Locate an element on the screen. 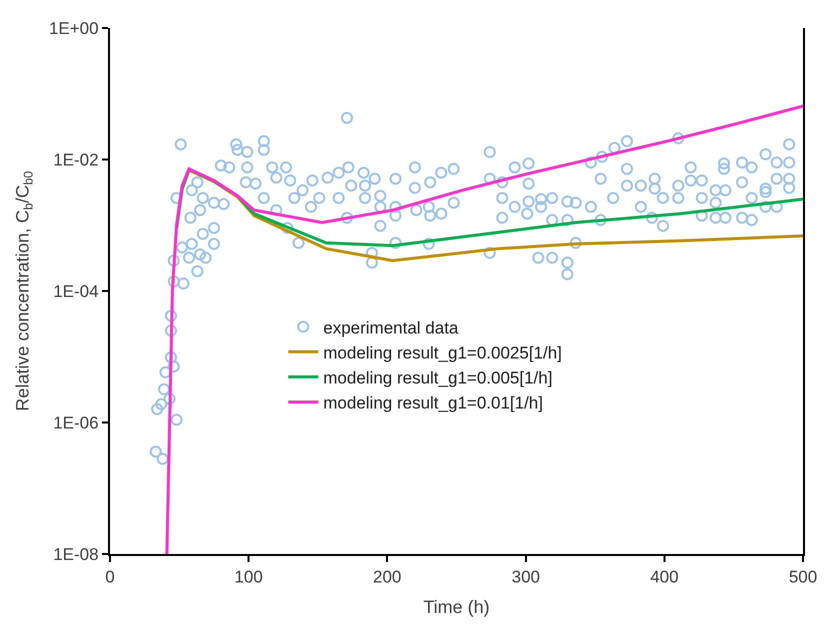 Image resolution: width=829 pixels, height=639 pixels. legend-label: experimental data is located at coordinates (391, 328).